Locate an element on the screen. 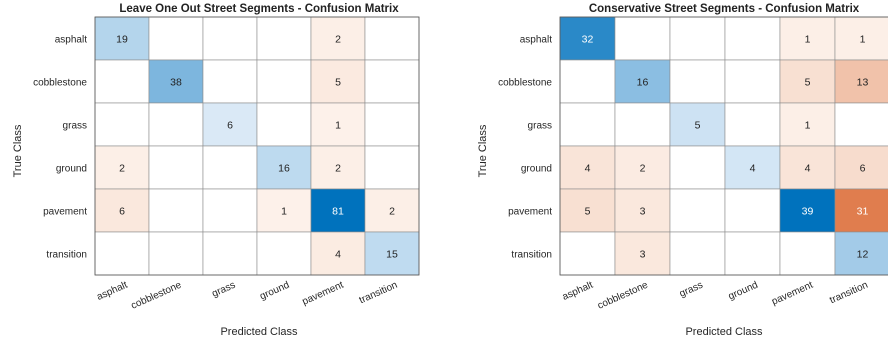  y-tick-label: cobblestone is located at coordinates (525, 83).